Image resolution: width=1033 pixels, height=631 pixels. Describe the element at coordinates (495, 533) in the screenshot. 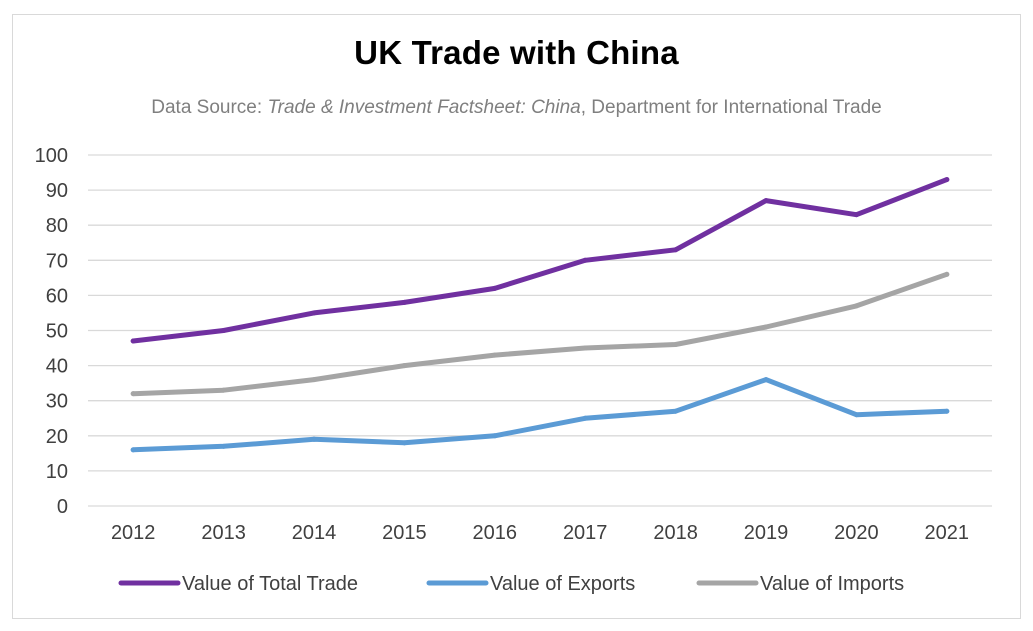

I see `x-tick-label-2016: 2016` at that location.